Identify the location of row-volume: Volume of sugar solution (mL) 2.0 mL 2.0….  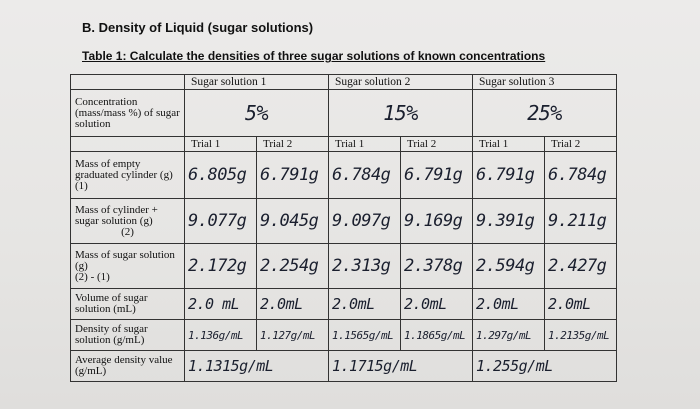
(343, 304).